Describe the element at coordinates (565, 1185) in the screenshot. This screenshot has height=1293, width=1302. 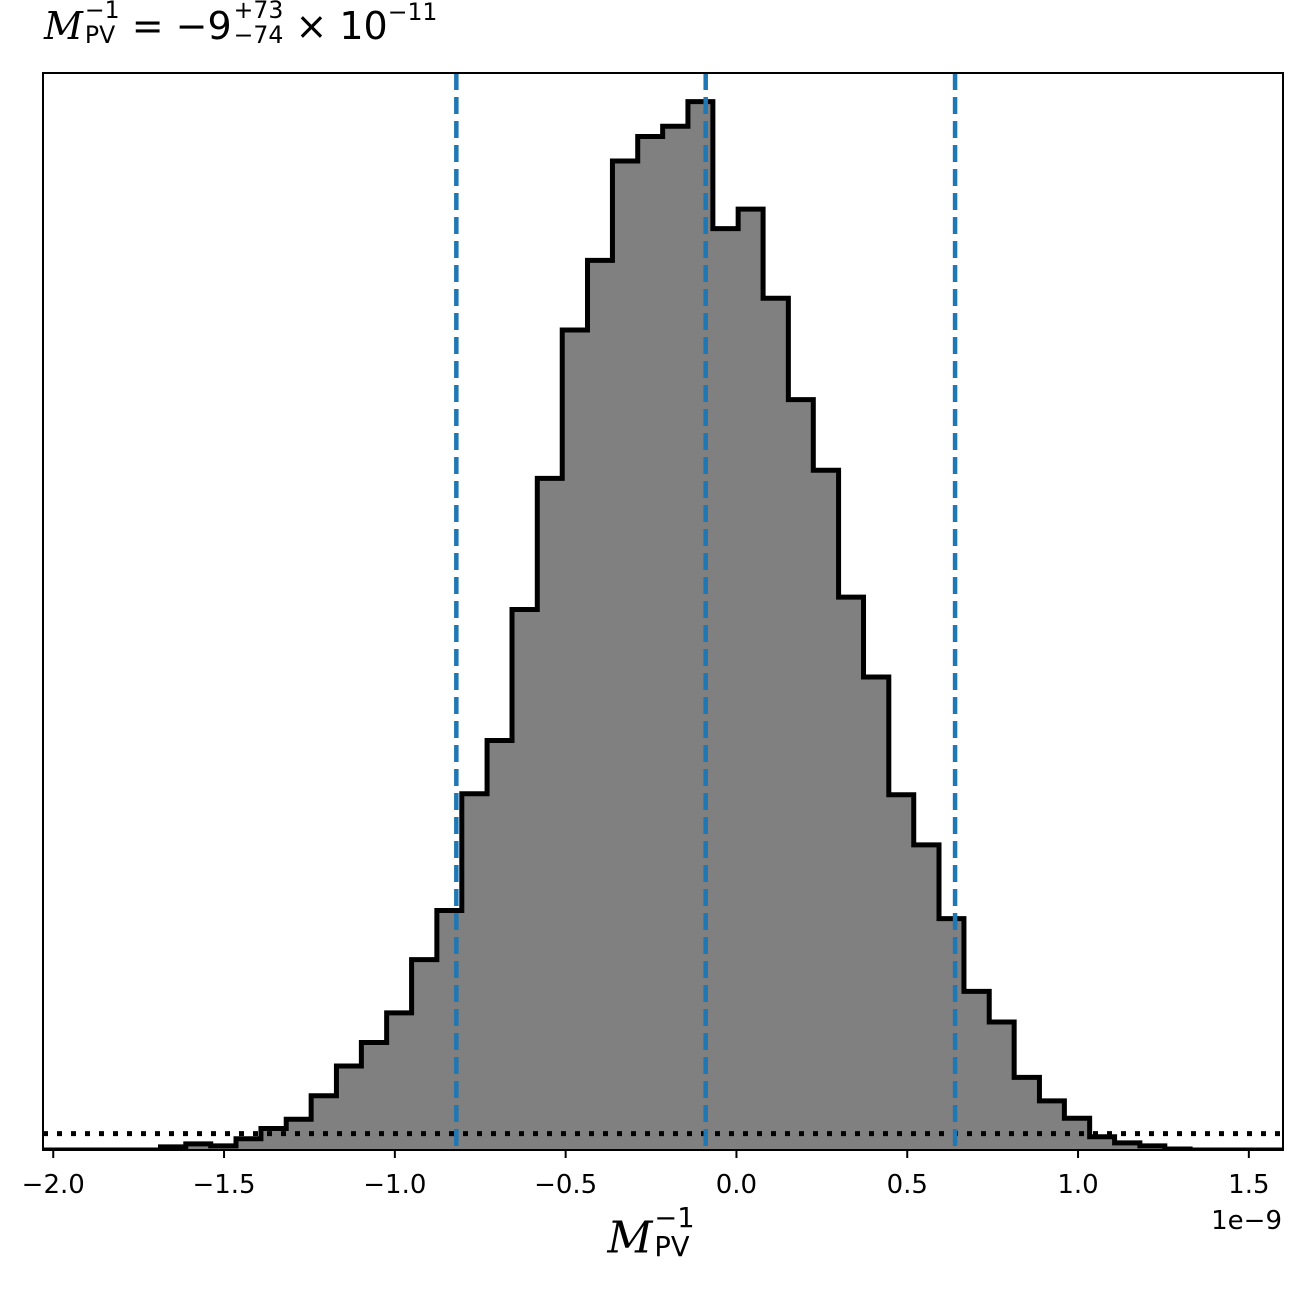
I see `x-tick-label: −0.5` at that location.